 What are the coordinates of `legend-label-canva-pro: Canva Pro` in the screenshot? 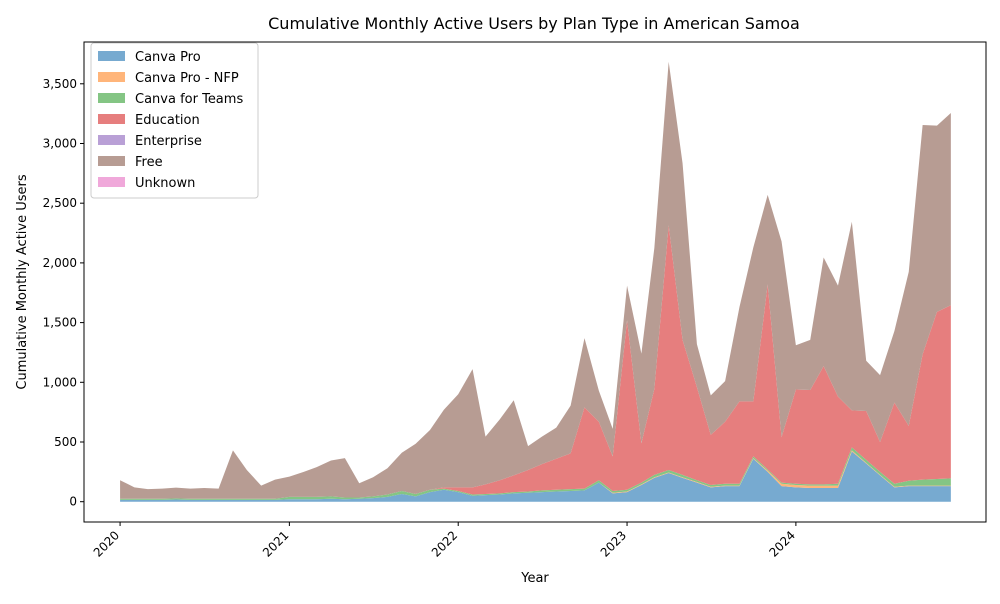 It's located at (168, 57).